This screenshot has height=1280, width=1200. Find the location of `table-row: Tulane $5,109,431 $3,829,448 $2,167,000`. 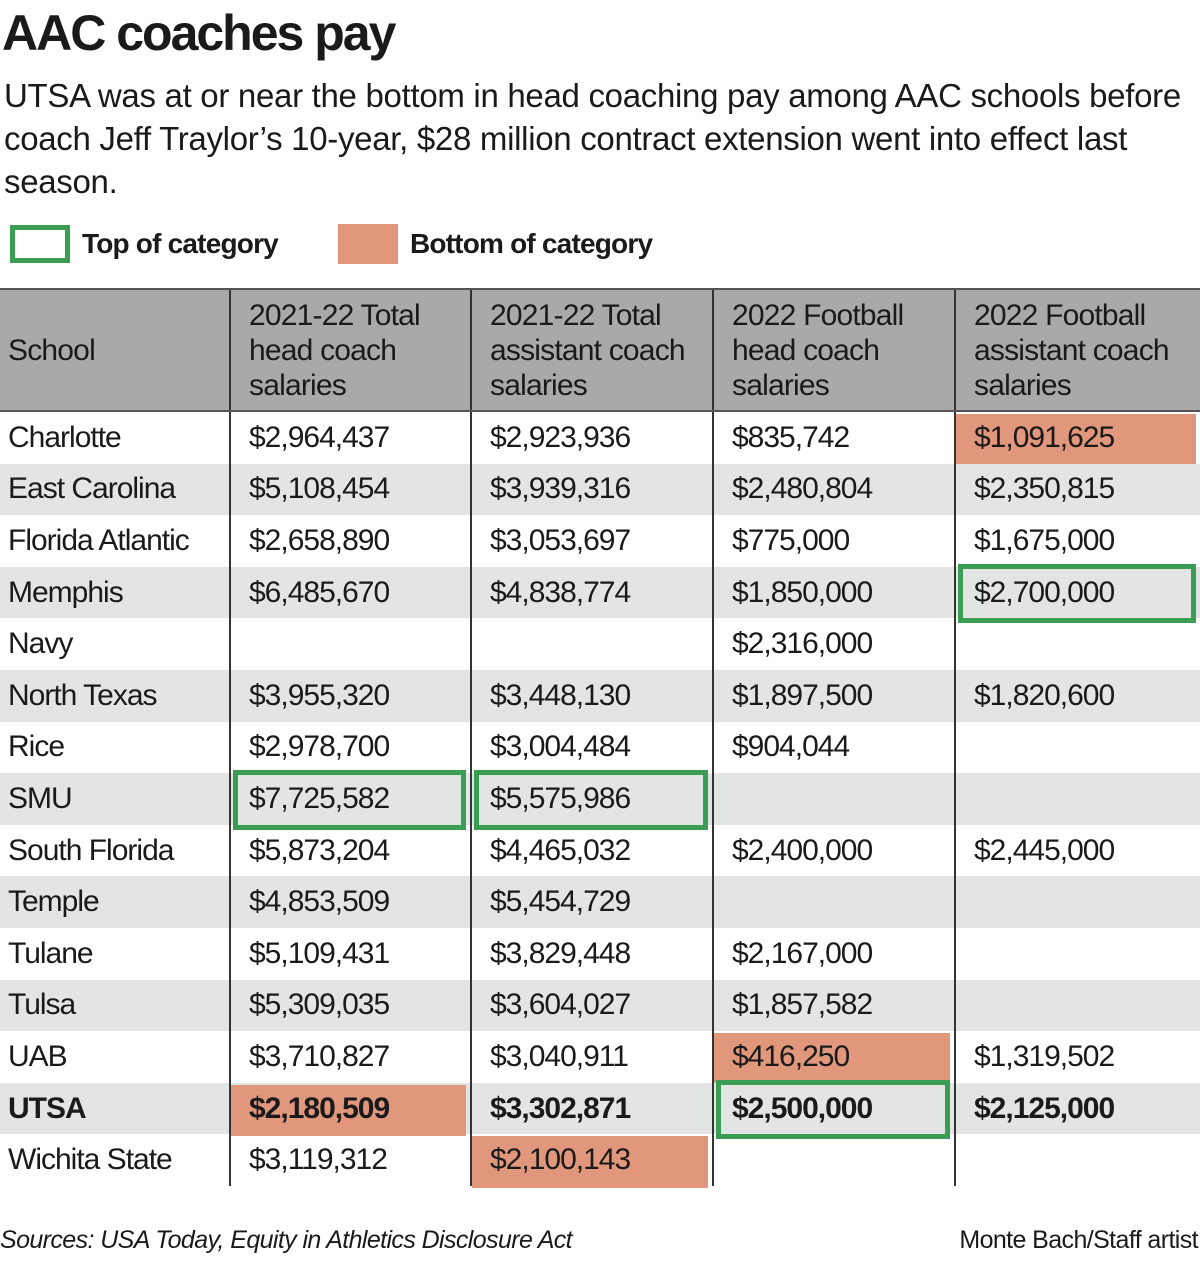

table-row: Tulane $5,109,431 $3,829,448 $2,167,000 is located at coordinates (600, 953).